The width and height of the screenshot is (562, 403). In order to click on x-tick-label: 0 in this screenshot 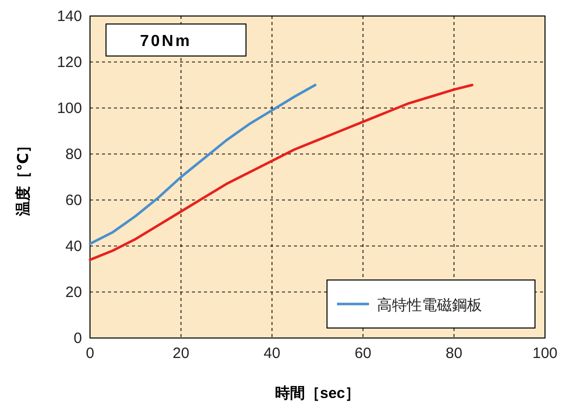, I will do `click(90, 353)`.